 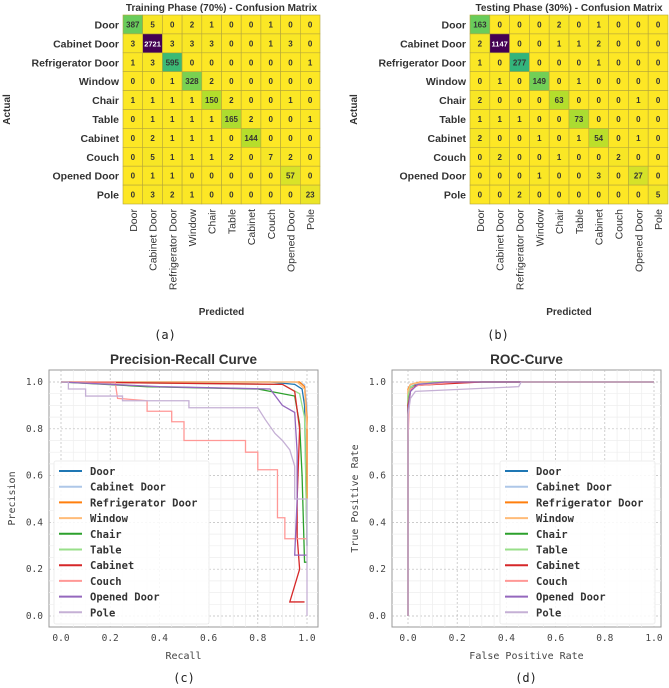 I want to click on row-label: Cabinet Door, so click(x=86, y=44).